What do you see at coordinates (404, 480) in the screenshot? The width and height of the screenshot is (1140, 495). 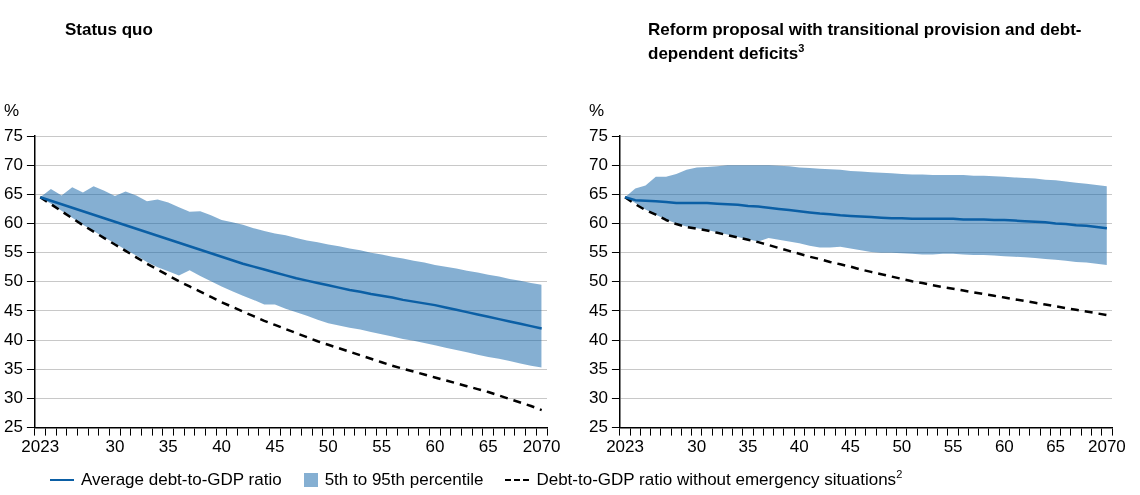 I see `text: 5th to 95th percentile` at bounding box center [404, 480].